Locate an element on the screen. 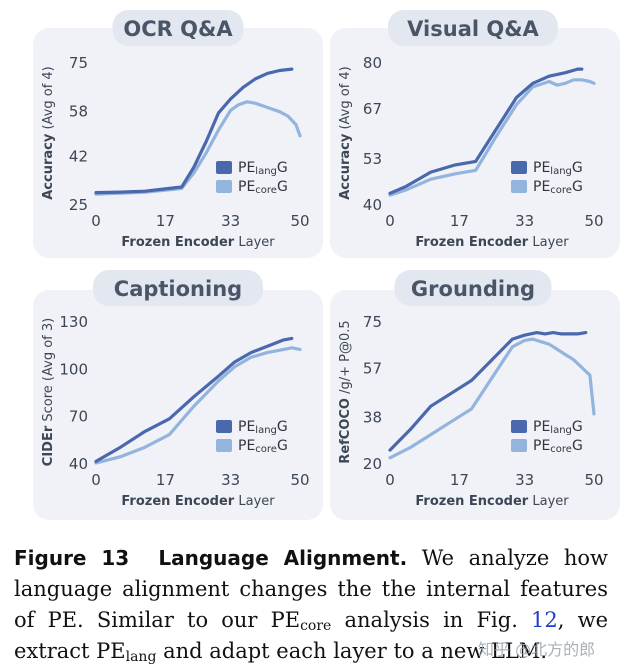 The height and width of the screenshot is (671, 620). y-tick-label: 80 is located at coordinates (372, 63).